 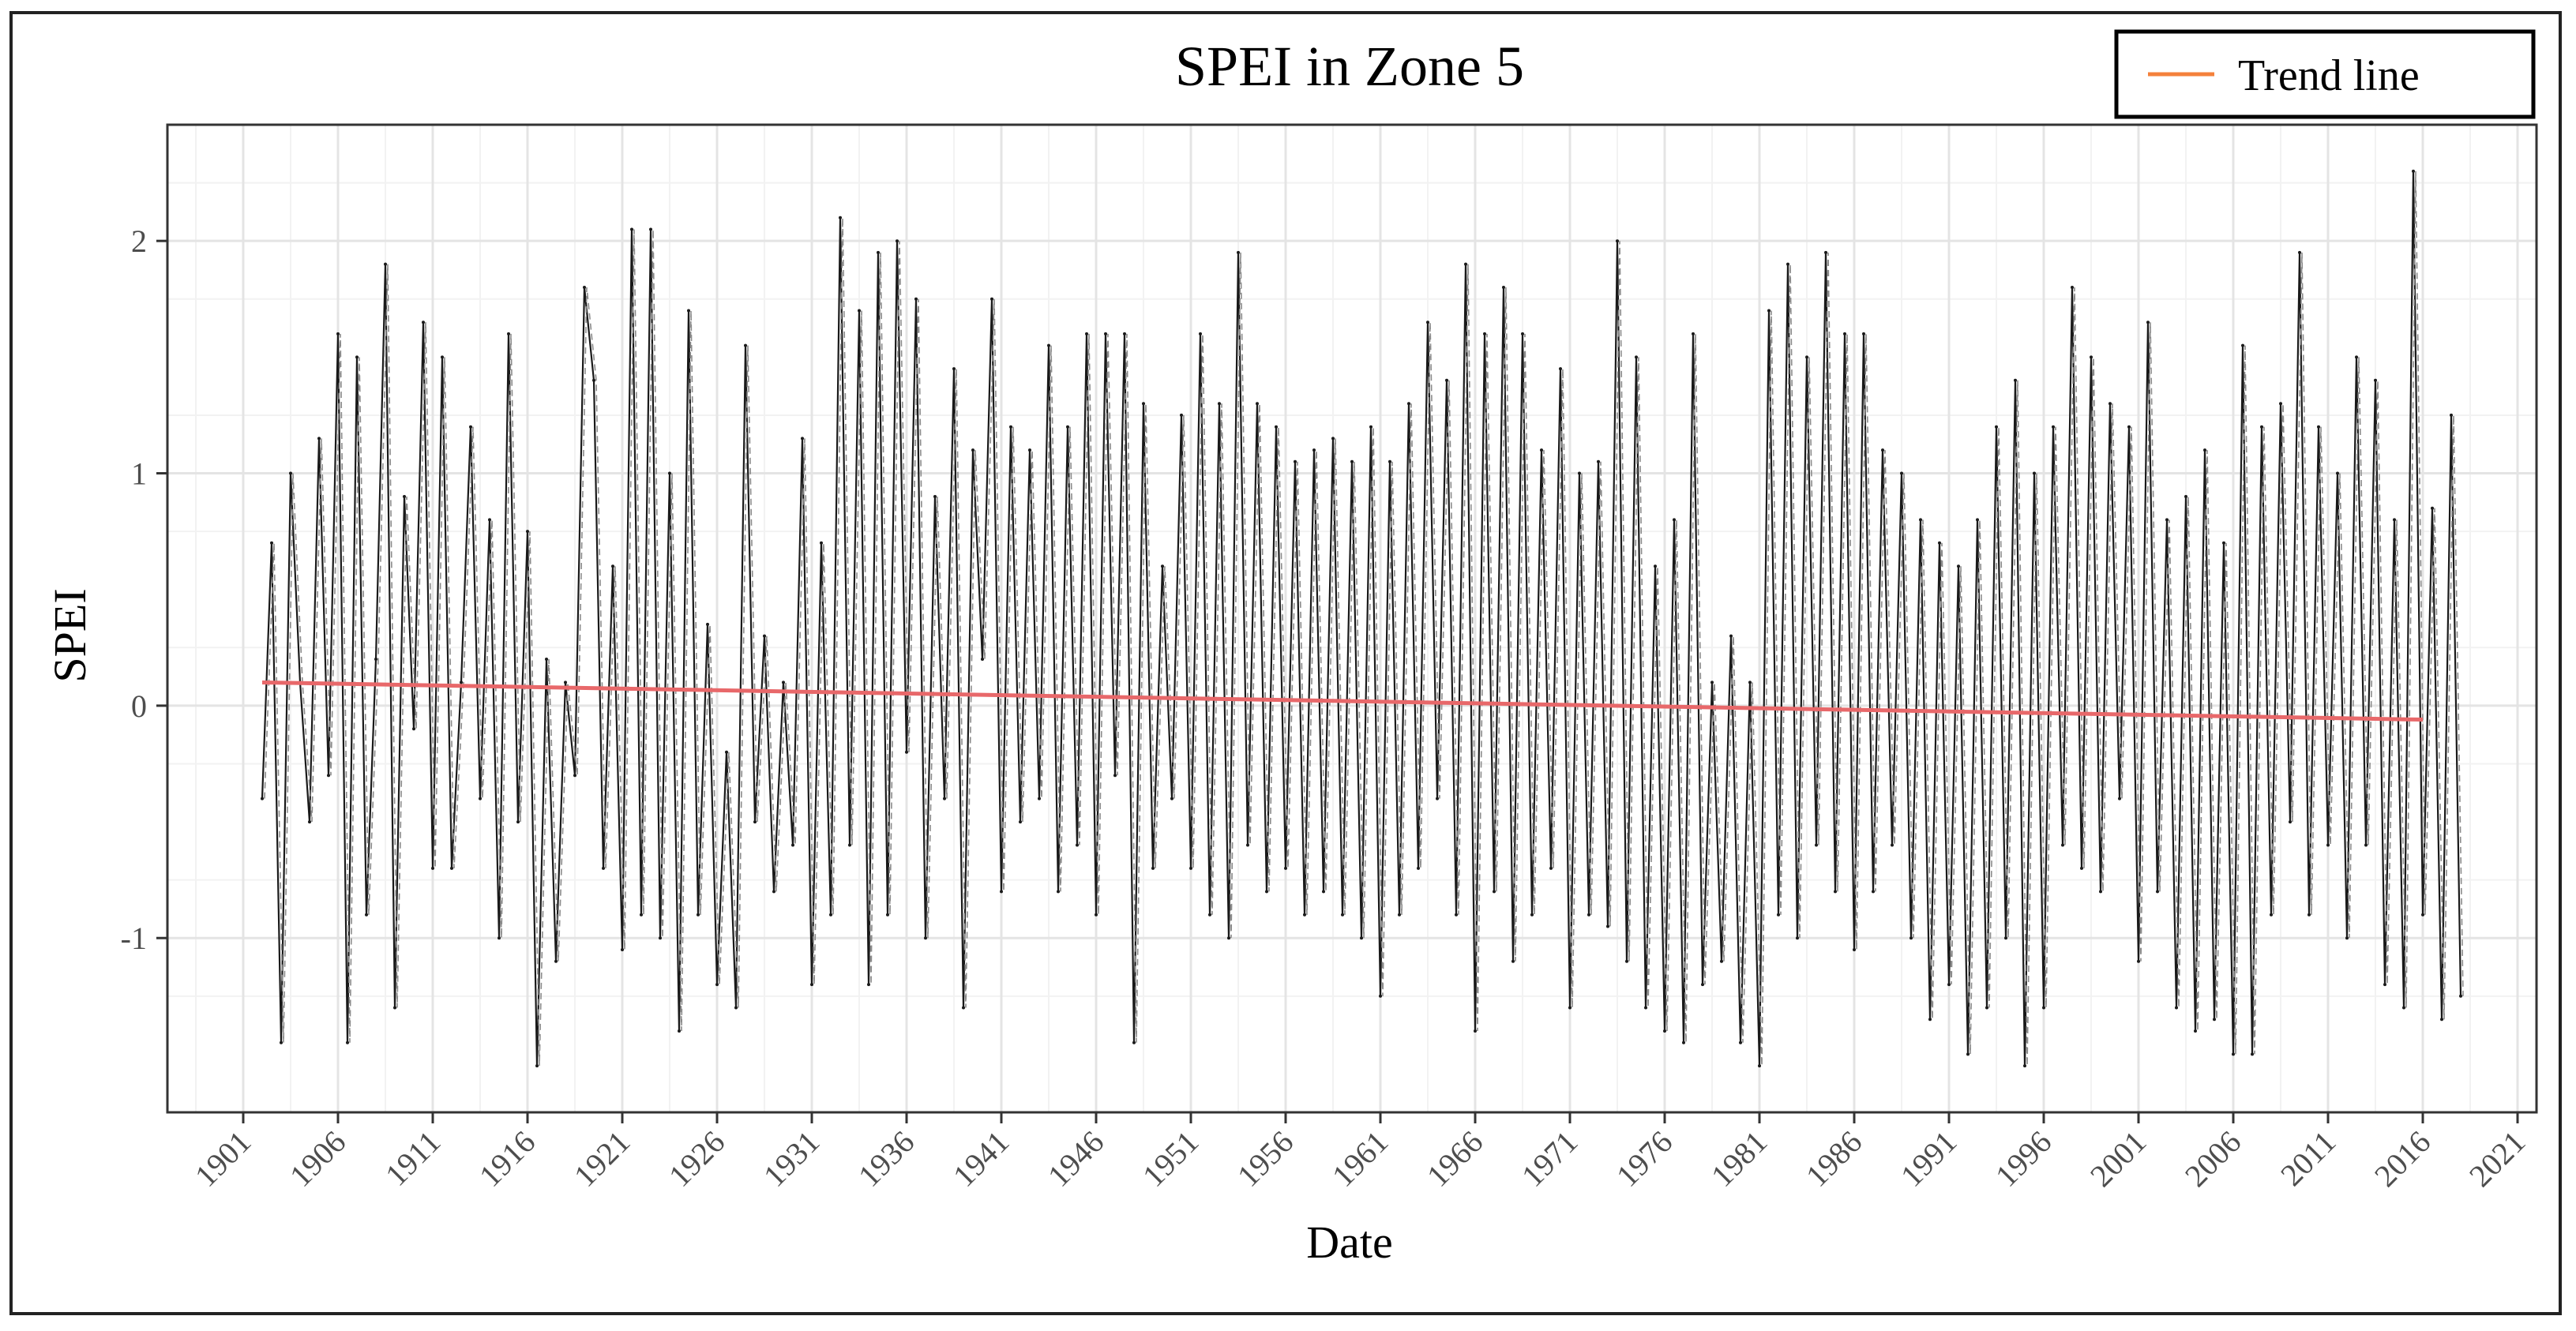 I want to click on x-tick-label: 2016, so click(x=2402, y=1159).